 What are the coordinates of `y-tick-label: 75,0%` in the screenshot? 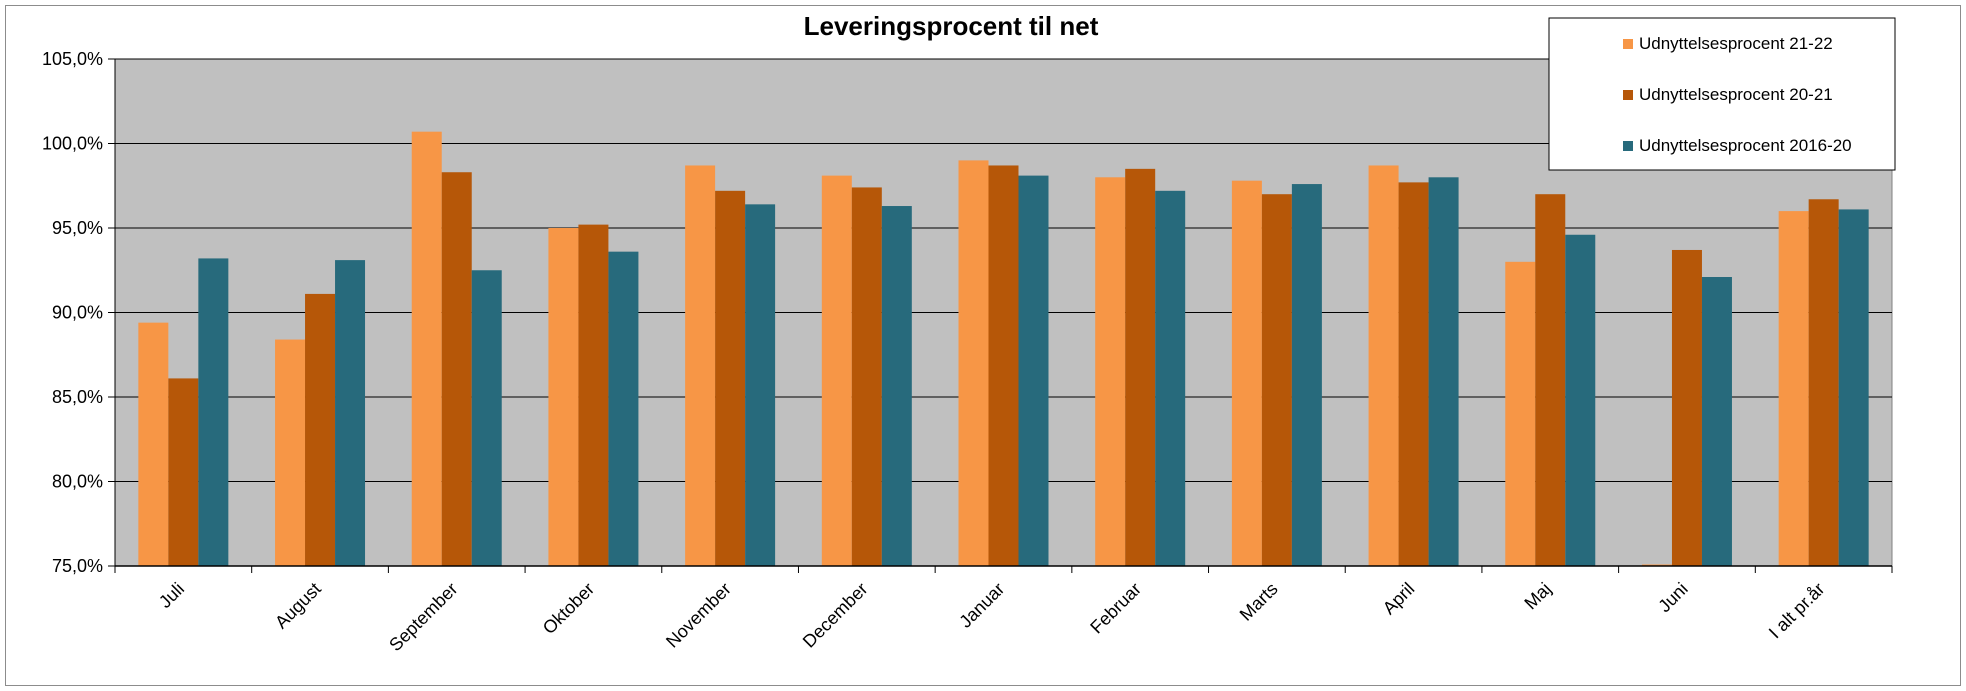 It's located at (77, 566).